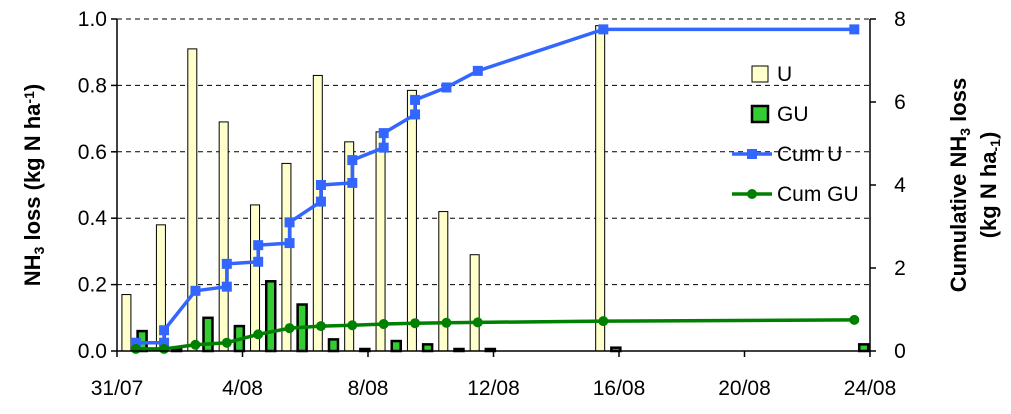 The height and width of the screenshot is (414, 1011). What do you see at coordinates (619, 388) in the screenshot?
I see `x-tick-label: 16/08` at bounding box center [619, 388].